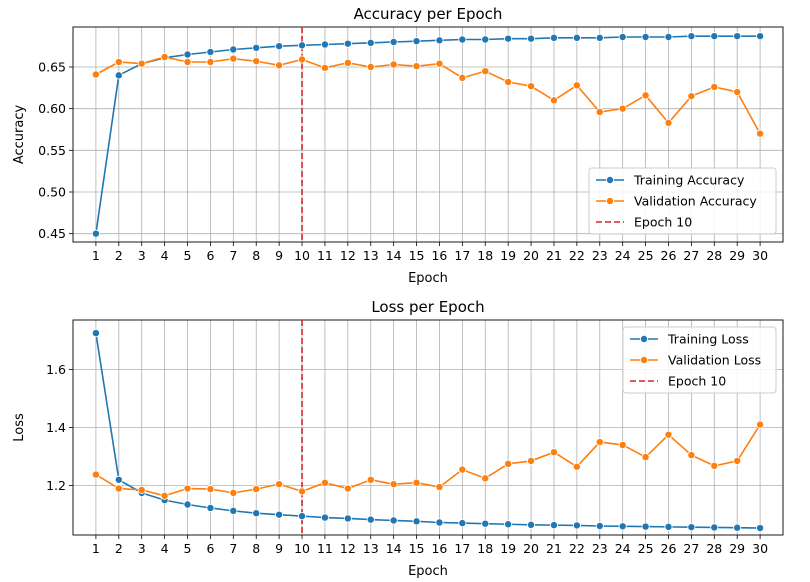  Describe the element at coordinates (142, 548) in the screenshot. I see `x-tick-label: 3` at that location.